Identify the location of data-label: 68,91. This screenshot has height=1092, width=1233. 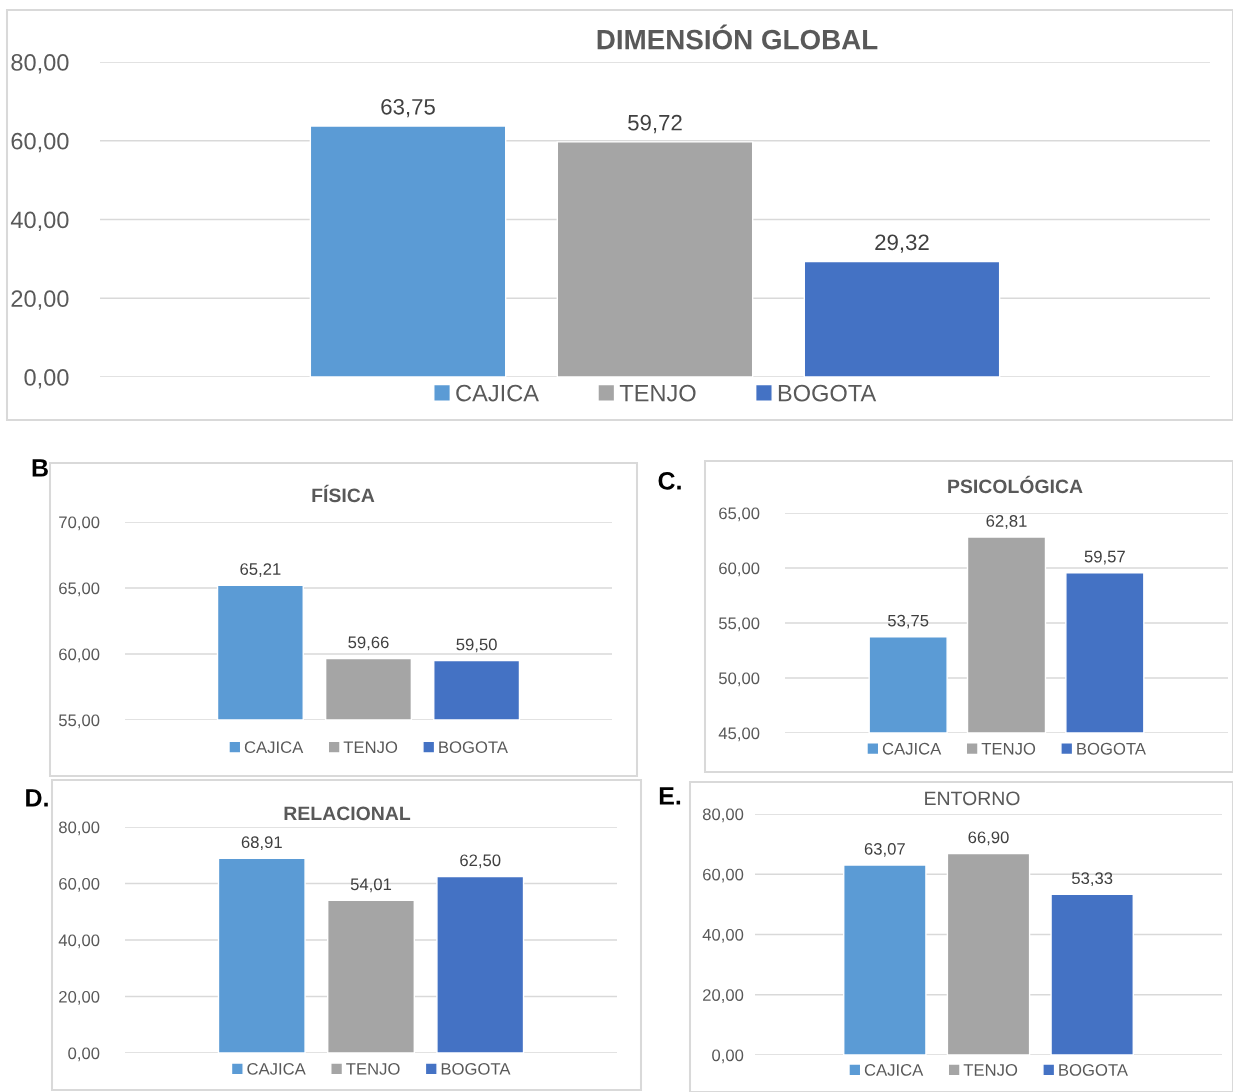
(261, 843).